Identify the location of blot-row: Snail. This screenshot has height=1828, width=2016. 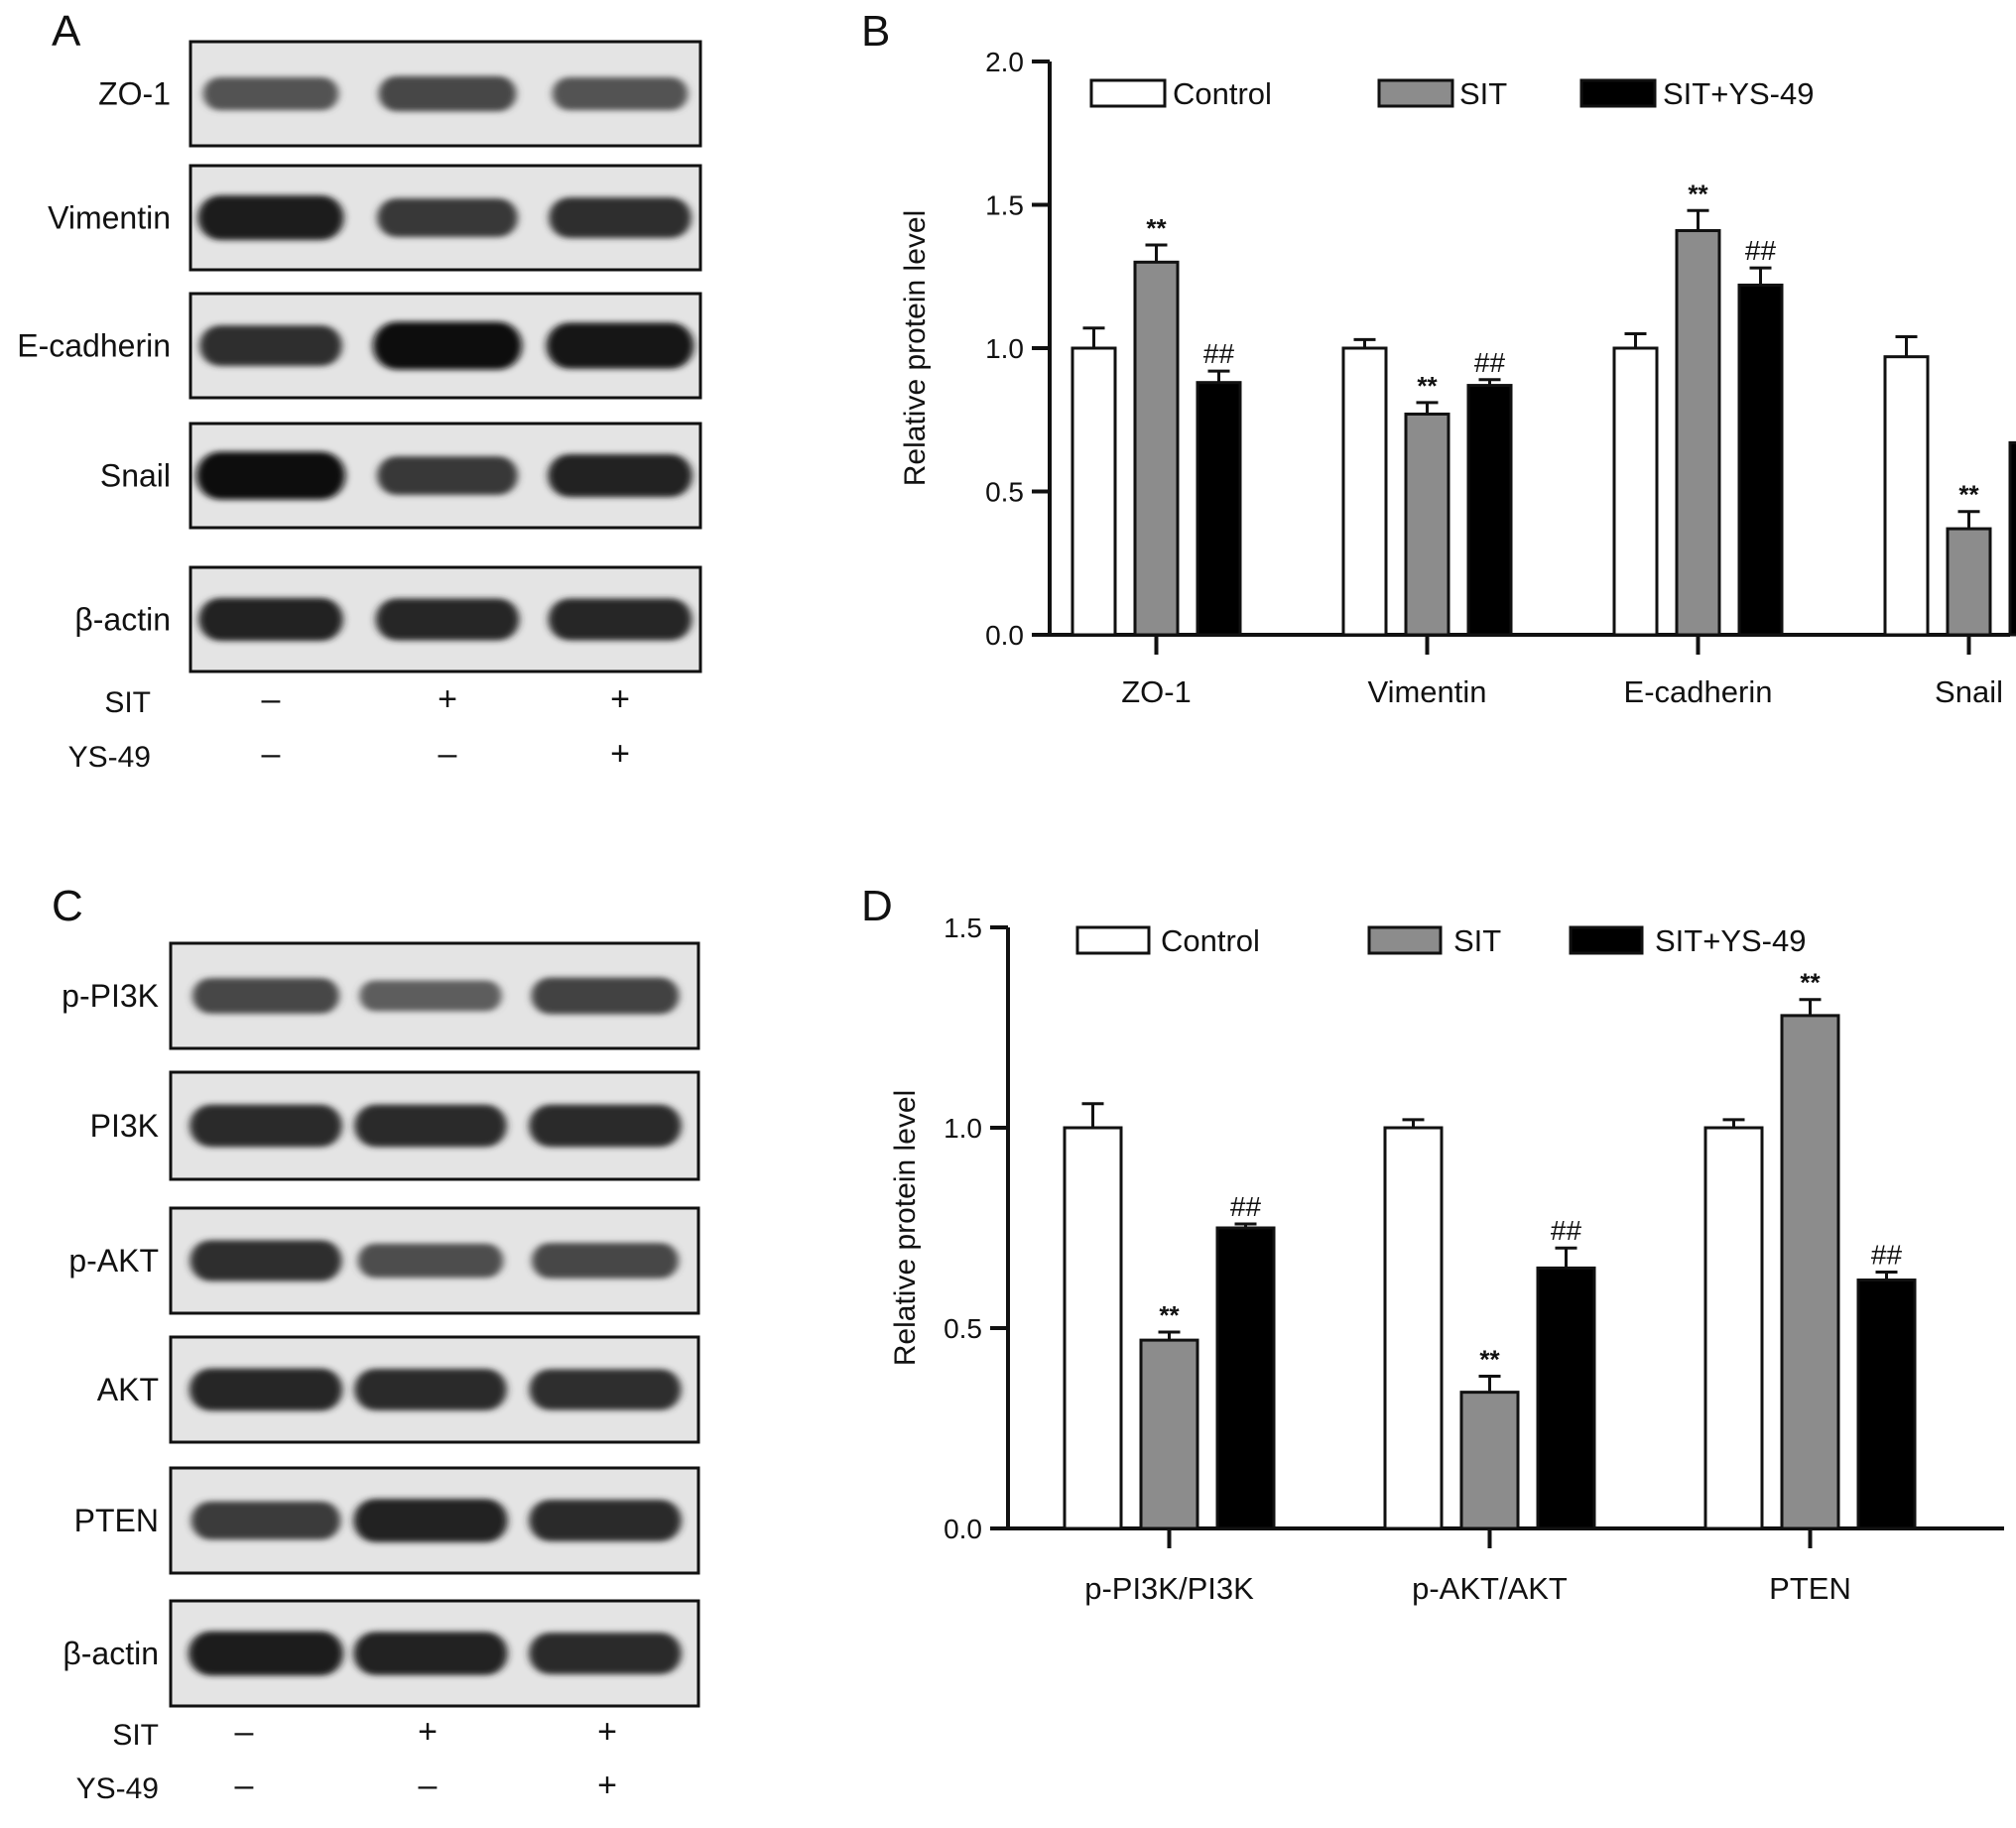
(400, 476).